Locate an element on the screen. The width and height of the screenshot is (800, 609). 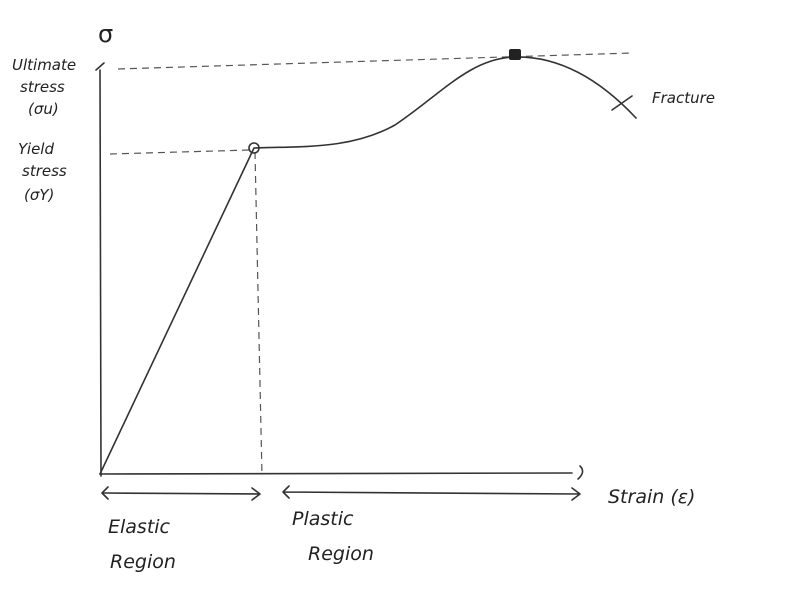
yield-stress-line: stress is located at coordinates (44, 171).